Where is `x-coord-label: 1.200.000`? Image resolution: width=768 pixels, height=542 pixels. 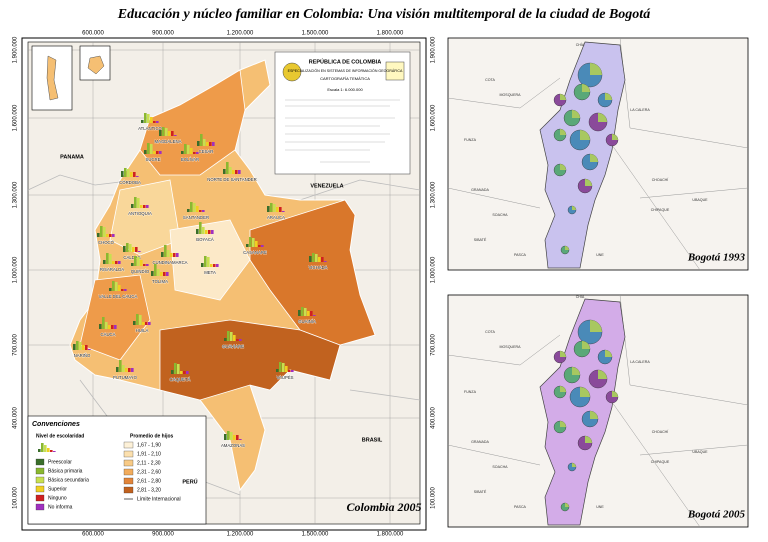
x-coord-label: 1.200.000 is located at coordinates (240, 34).